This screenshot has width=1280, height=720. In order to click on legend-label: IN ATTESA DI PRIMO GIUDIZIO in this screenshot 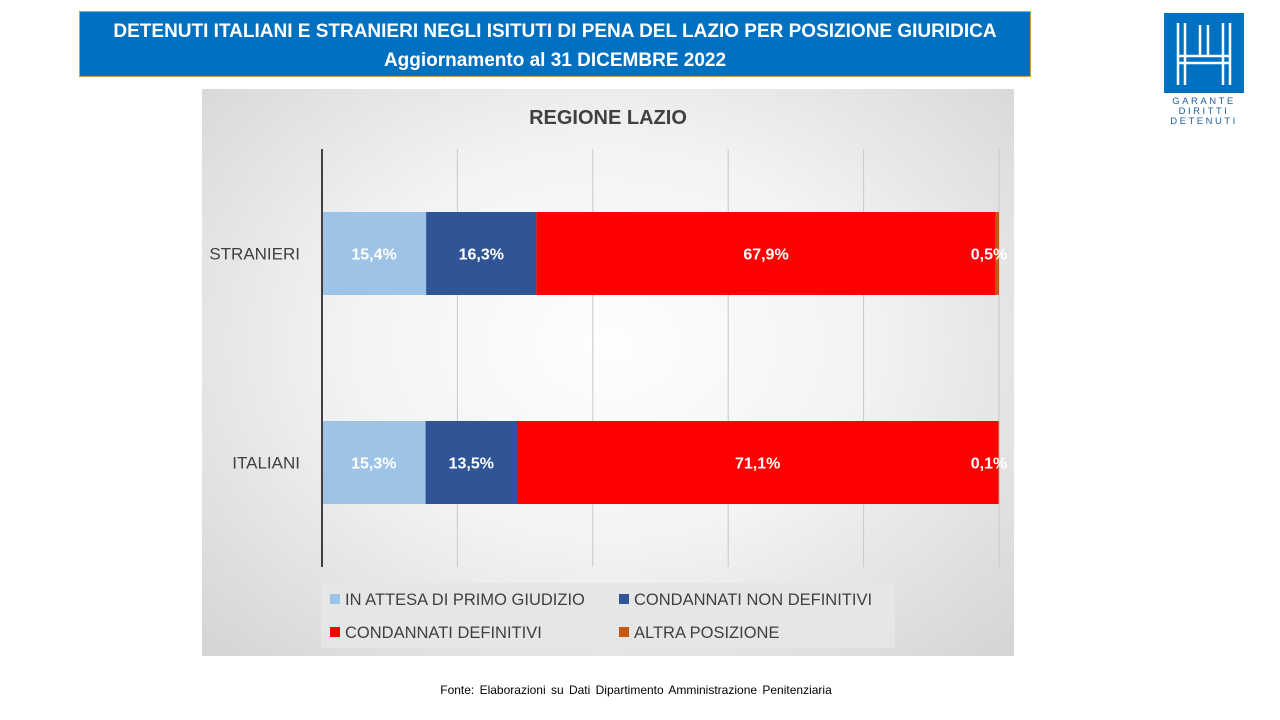, I will do `click(465, 600)`.